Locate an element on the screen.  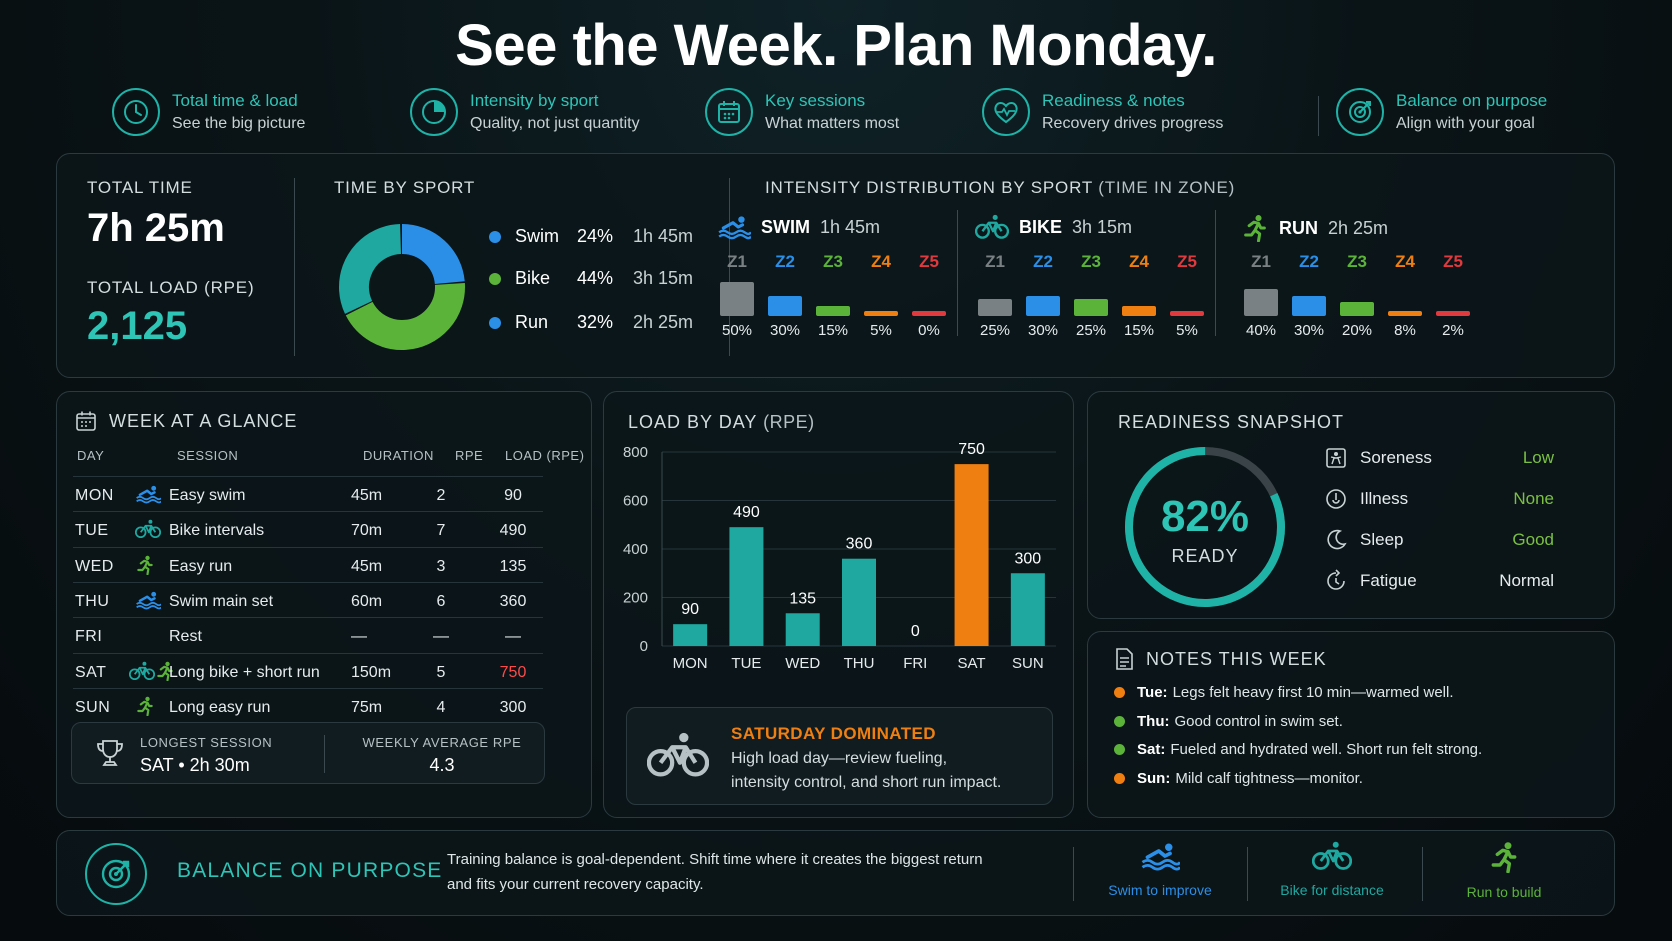
feature-key-sessions: Key sessions What matters most is located at coordinates (802, 112).